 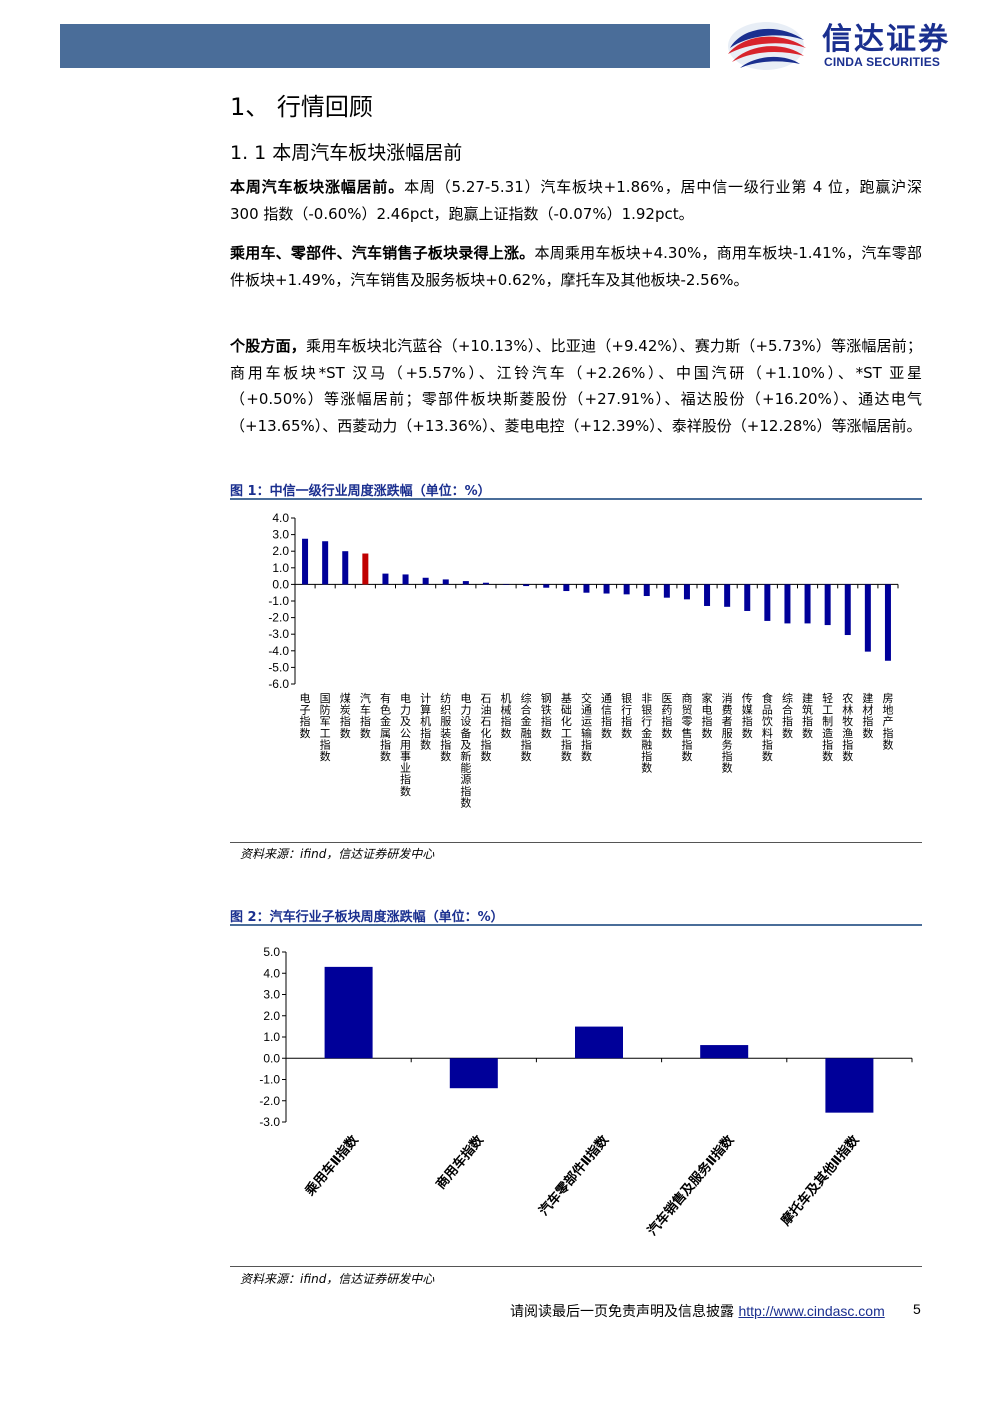 I want to click on y-tick-label: 5.0, so click(x=271, y=952).